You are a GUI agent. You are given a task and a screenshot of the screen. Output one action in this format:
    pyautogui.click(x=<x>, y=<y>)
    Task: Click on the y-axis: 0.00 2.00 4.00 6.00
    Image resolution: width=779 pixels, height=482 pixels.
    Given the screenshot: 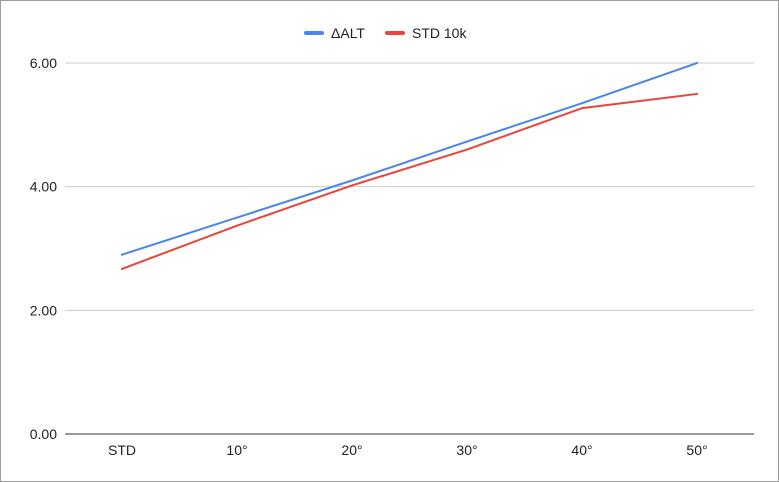 What is the action you would take?
    pyautogui.click(x=43, y=248)
    